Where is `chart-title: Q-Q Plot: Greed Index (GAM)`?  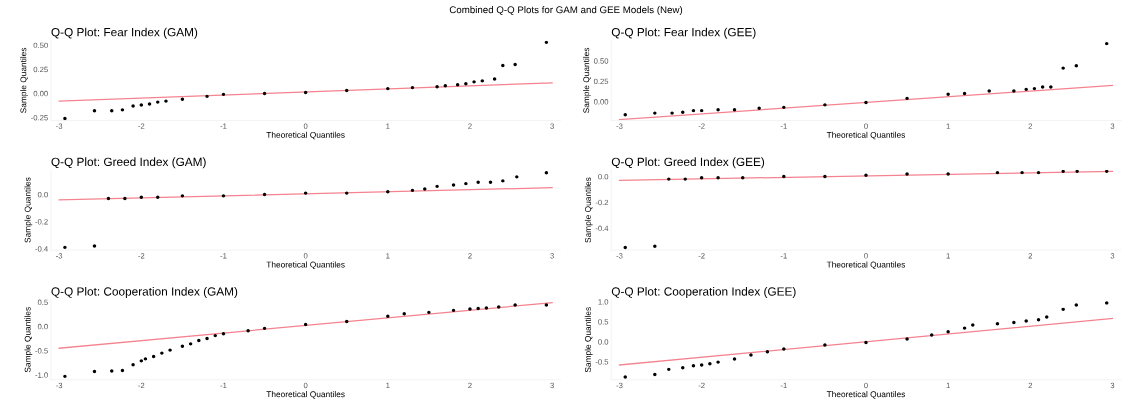 chart-title: Q-Q Plot: Greed Index (GAM) is located at coordinates (128, 163).